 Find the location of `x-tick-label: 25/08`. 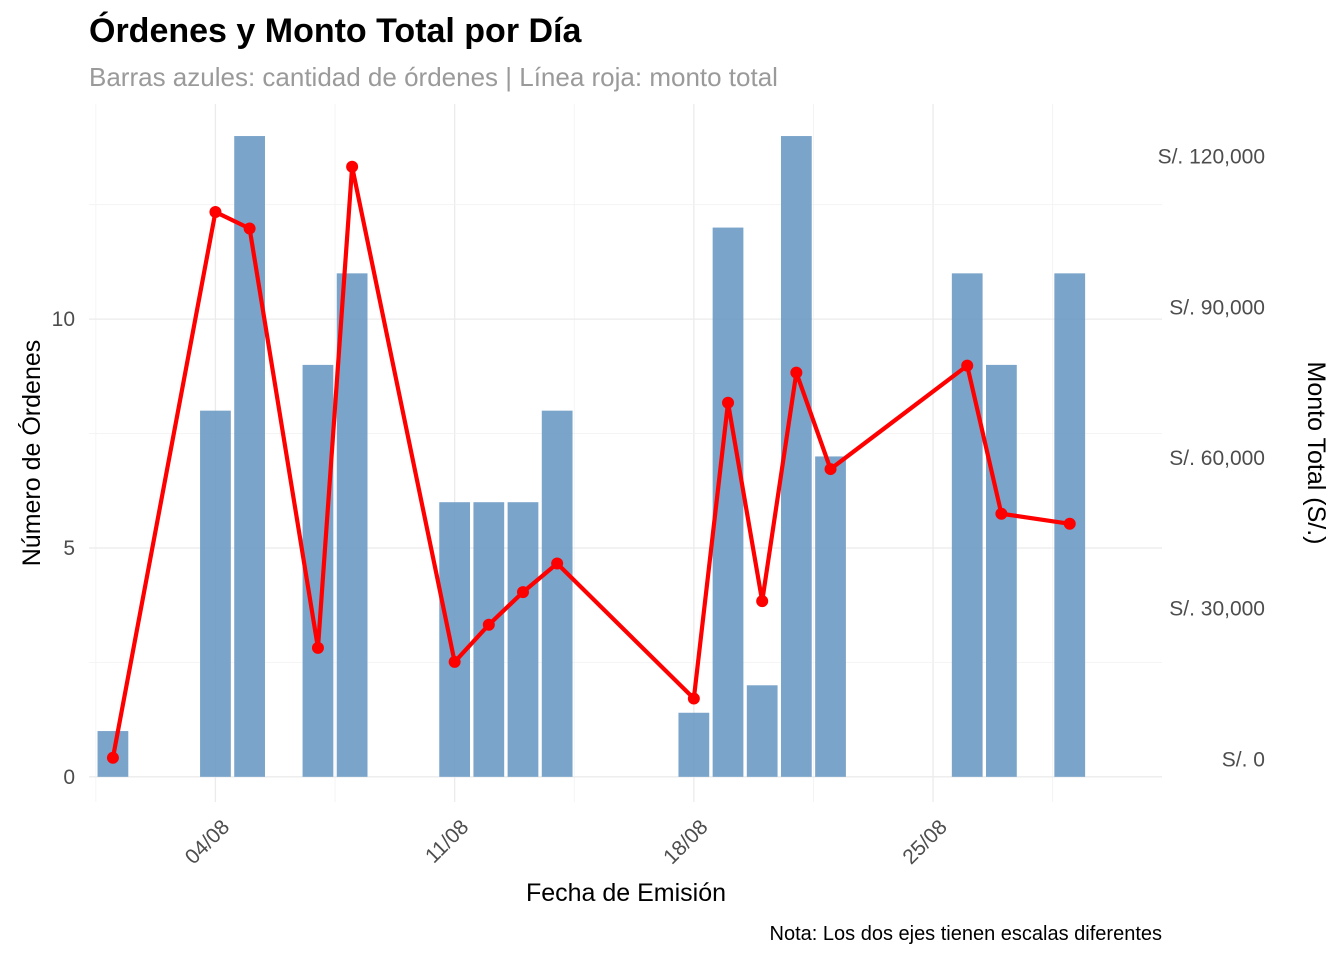

x-tick-label: 25/08 is located at coordinates (924, 841).